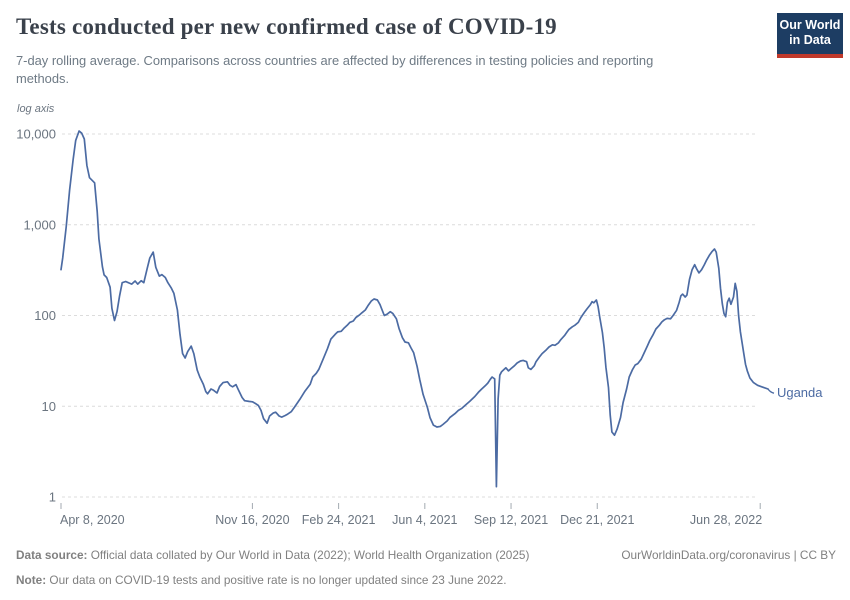 The image size is (850, 600). What do you see at coordinates (810, 40) in the screenshot?
I see `owid-logo-line2: in Data` at bounding box center [810, 40].